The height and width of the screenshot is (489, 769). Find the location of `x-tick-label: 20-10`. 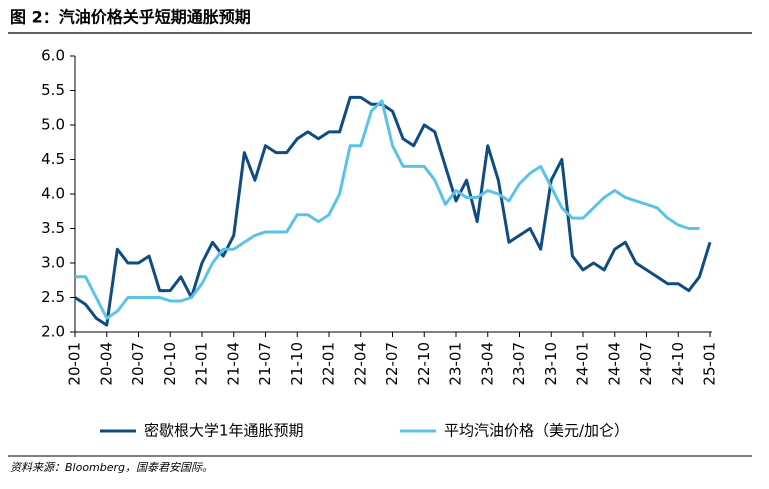

x-tick-label: 20-10 is located at coordinates (170, 364).